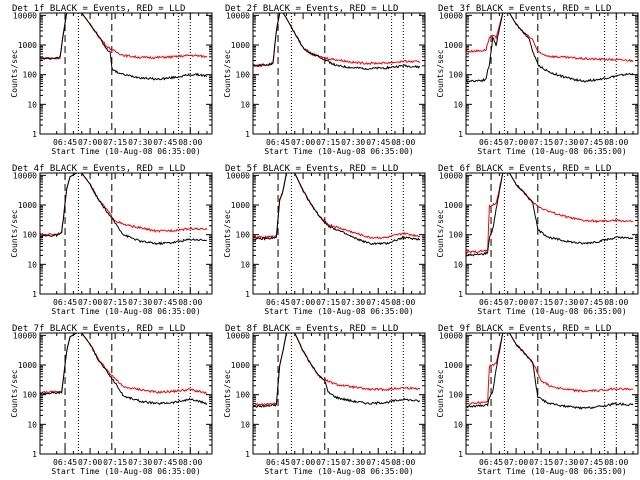 This screenshot has width=640, height=480. What do you see at coordinates (311, 169) in the screenshot?
I see `panel-title: Det_5f BLACK = Events, RED = LLD` at bounding box center [311, 169].